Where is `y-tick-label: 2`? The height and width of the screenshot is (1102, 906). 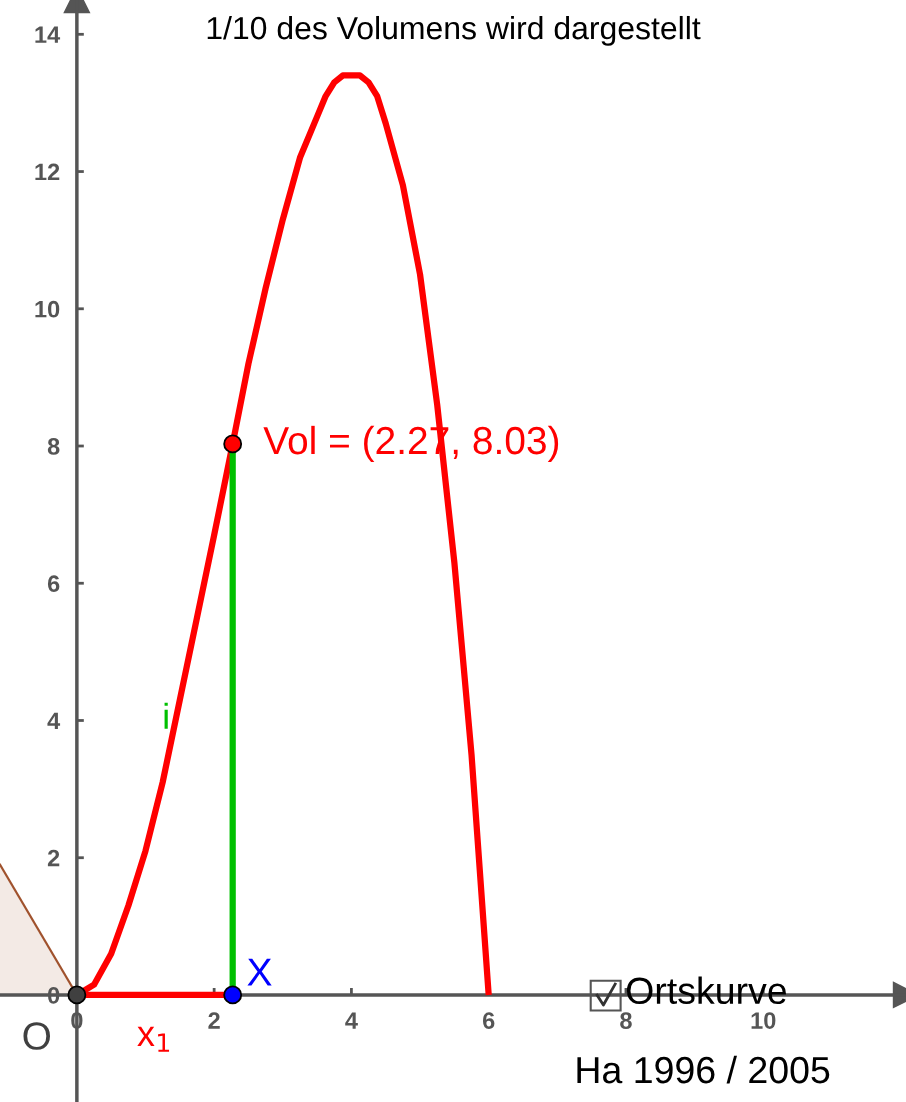
y-tick-label: 2 is located at coordinates (53, 858).